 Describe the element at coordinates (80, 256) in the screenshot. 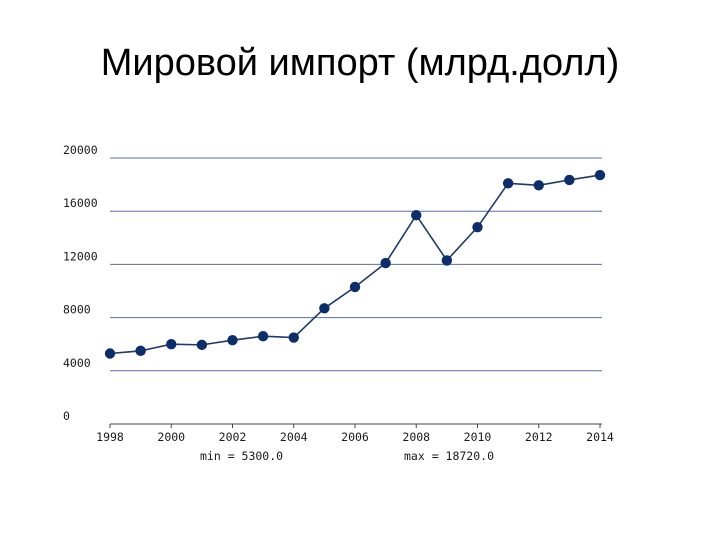

I see `y-tick-label: 12000` at that location.